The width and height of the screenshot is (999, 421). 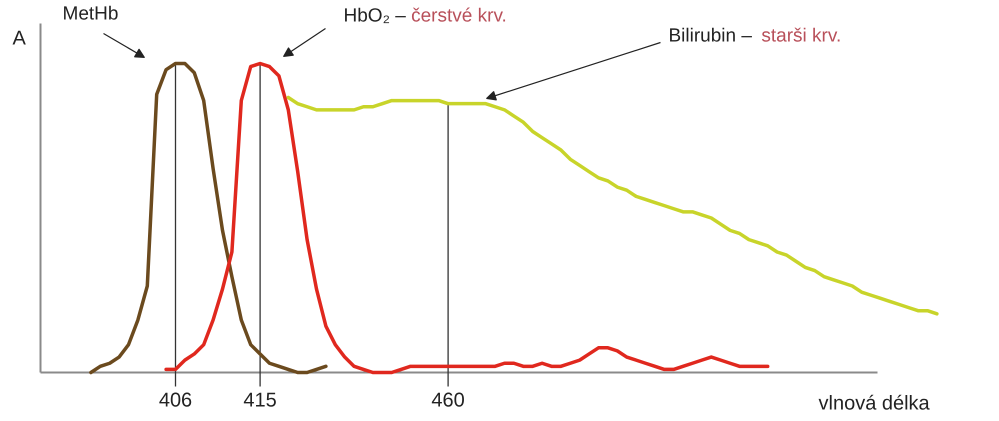 What do you see at coordinates (448, 401) in the screenshot?
I see `x-tick-label: 460` at bounding box center [448, 401].